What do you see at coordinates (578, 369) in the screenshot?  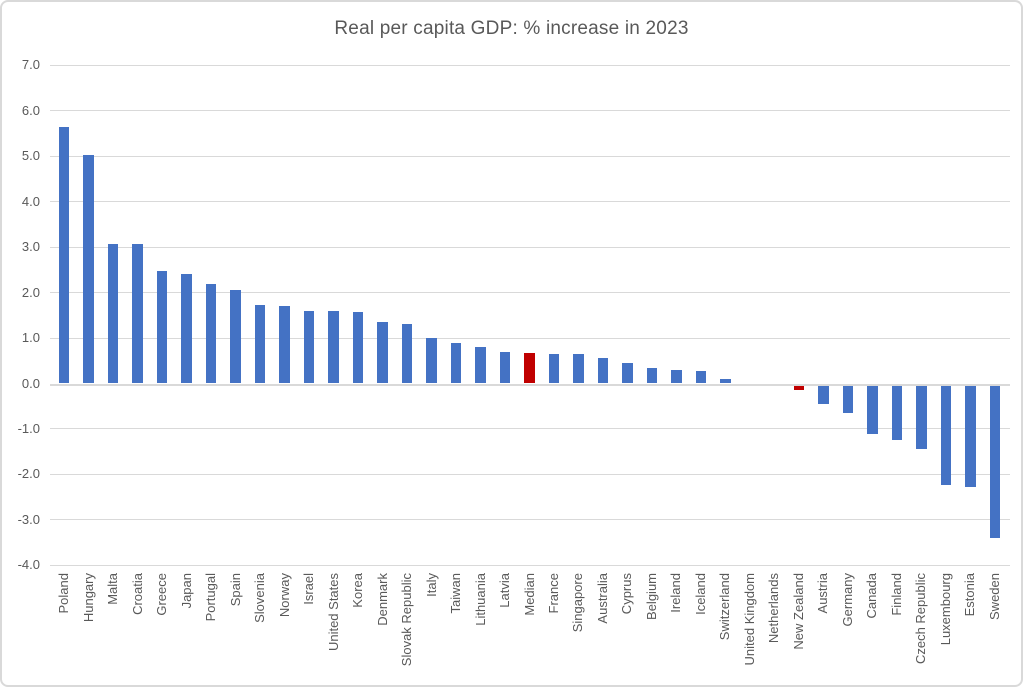 I see `bar-singapore` at bounding box center [578, 369].